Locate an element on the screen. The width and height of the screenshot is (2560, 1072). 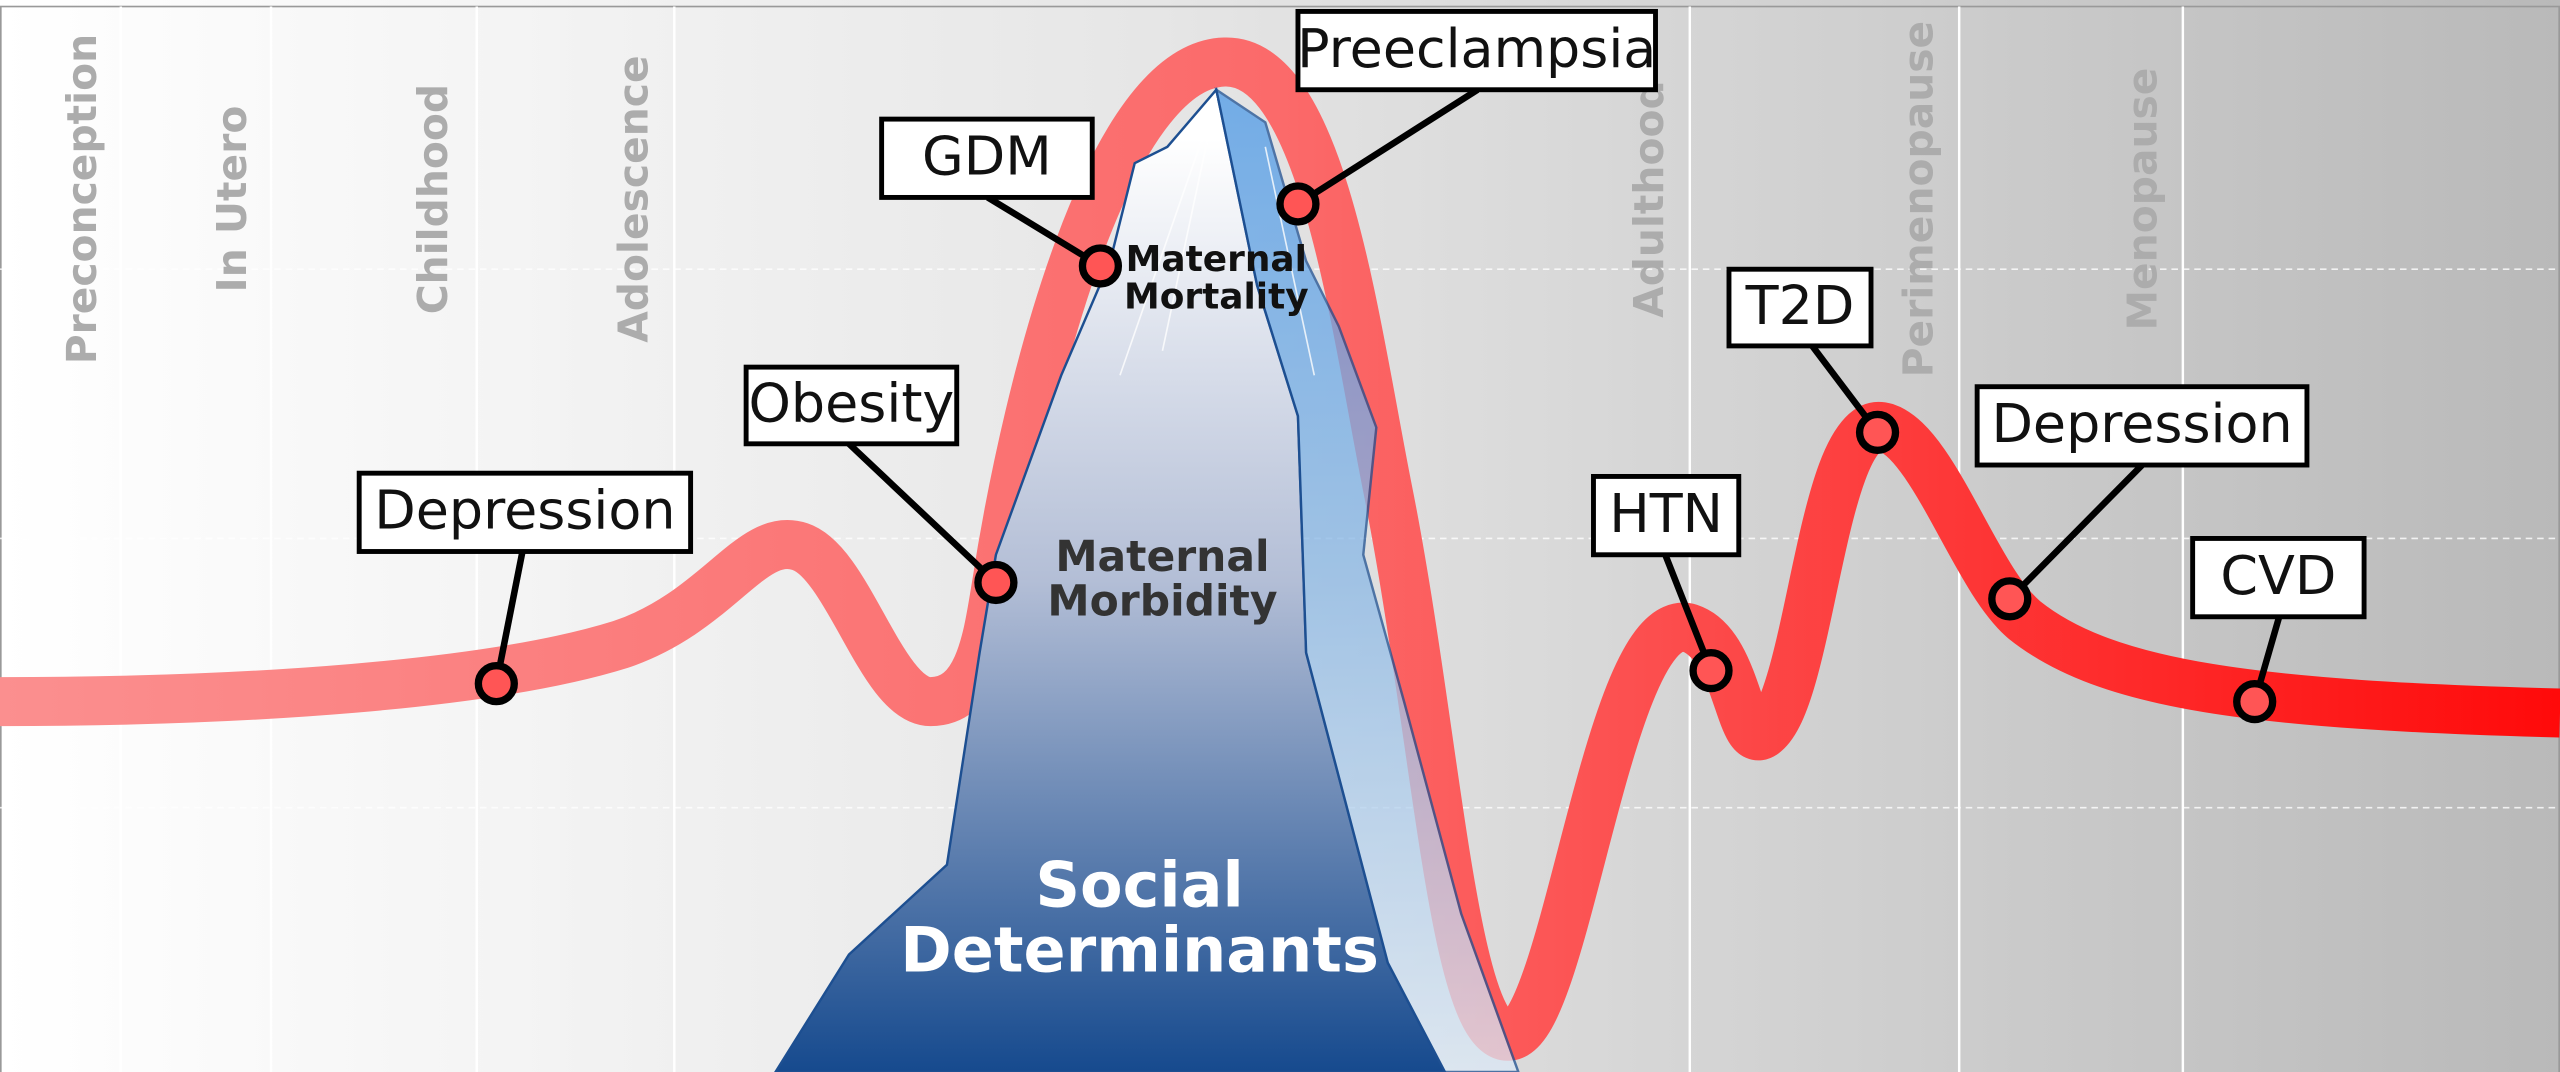
stage-label: Childhood is located at coordinates (433, 199).